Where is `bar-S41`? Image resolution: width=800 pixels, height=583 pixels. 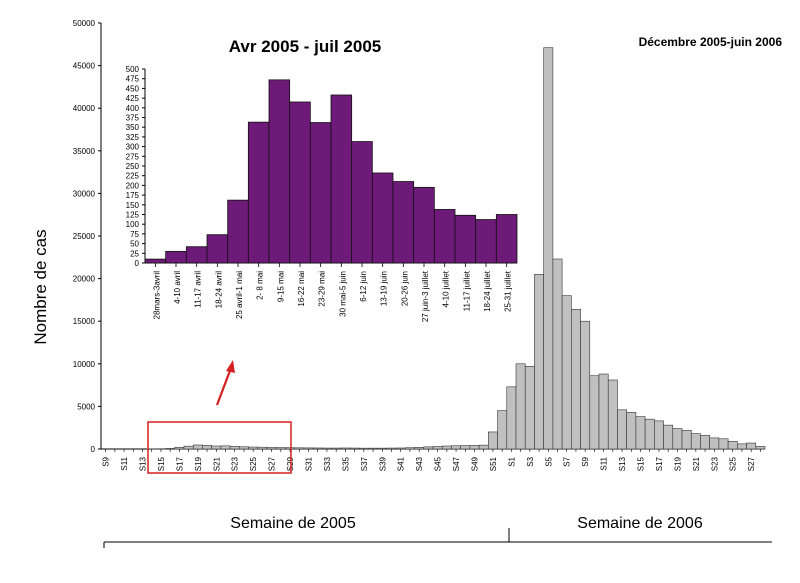
bar-S41 is located at coordinates (400, 448).